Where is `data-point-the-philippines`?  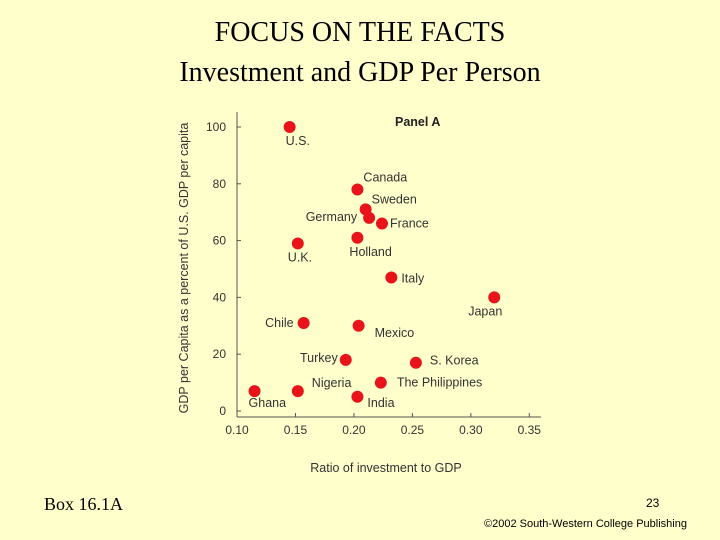
data-point-the-philippines is located at coordinates (380, 382).